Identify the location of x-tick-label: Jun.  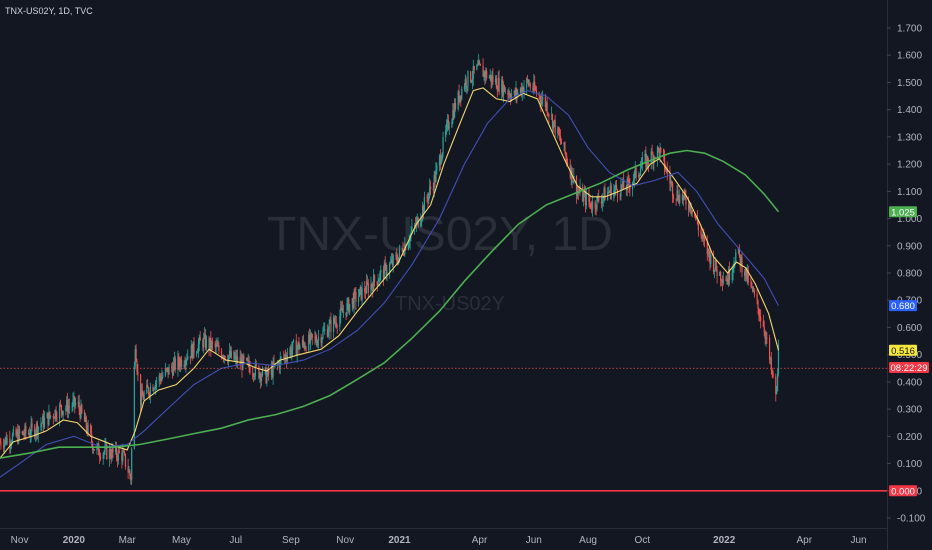
(534, 540).